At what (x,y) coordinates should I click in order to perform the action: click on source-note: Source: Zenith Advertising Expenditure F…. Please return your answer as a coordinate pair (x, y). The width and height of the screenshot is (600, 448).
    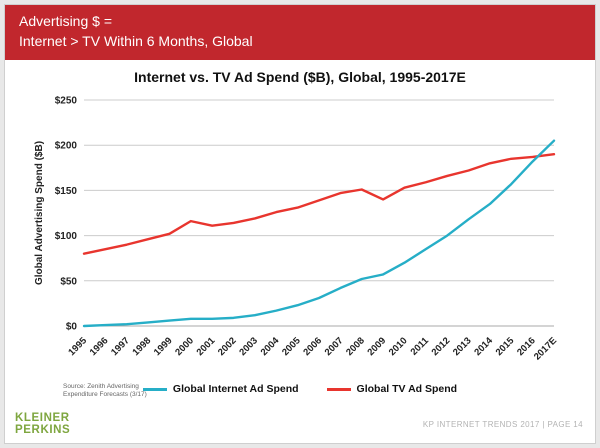
    Looking at the image, I should click on (105, 390).